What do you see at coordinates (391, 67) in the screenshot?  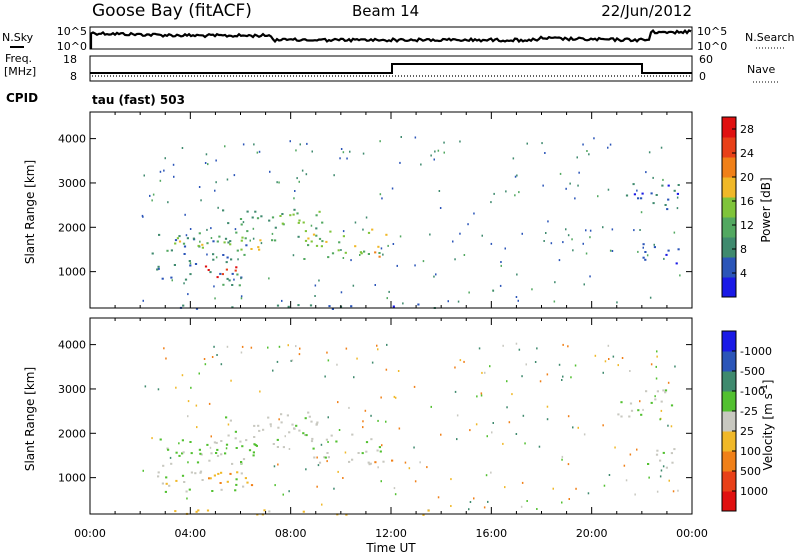 I see `freq-strip: Freq. [MHz] 18 8 60 0 Nave` at bounding box center [391, 67].